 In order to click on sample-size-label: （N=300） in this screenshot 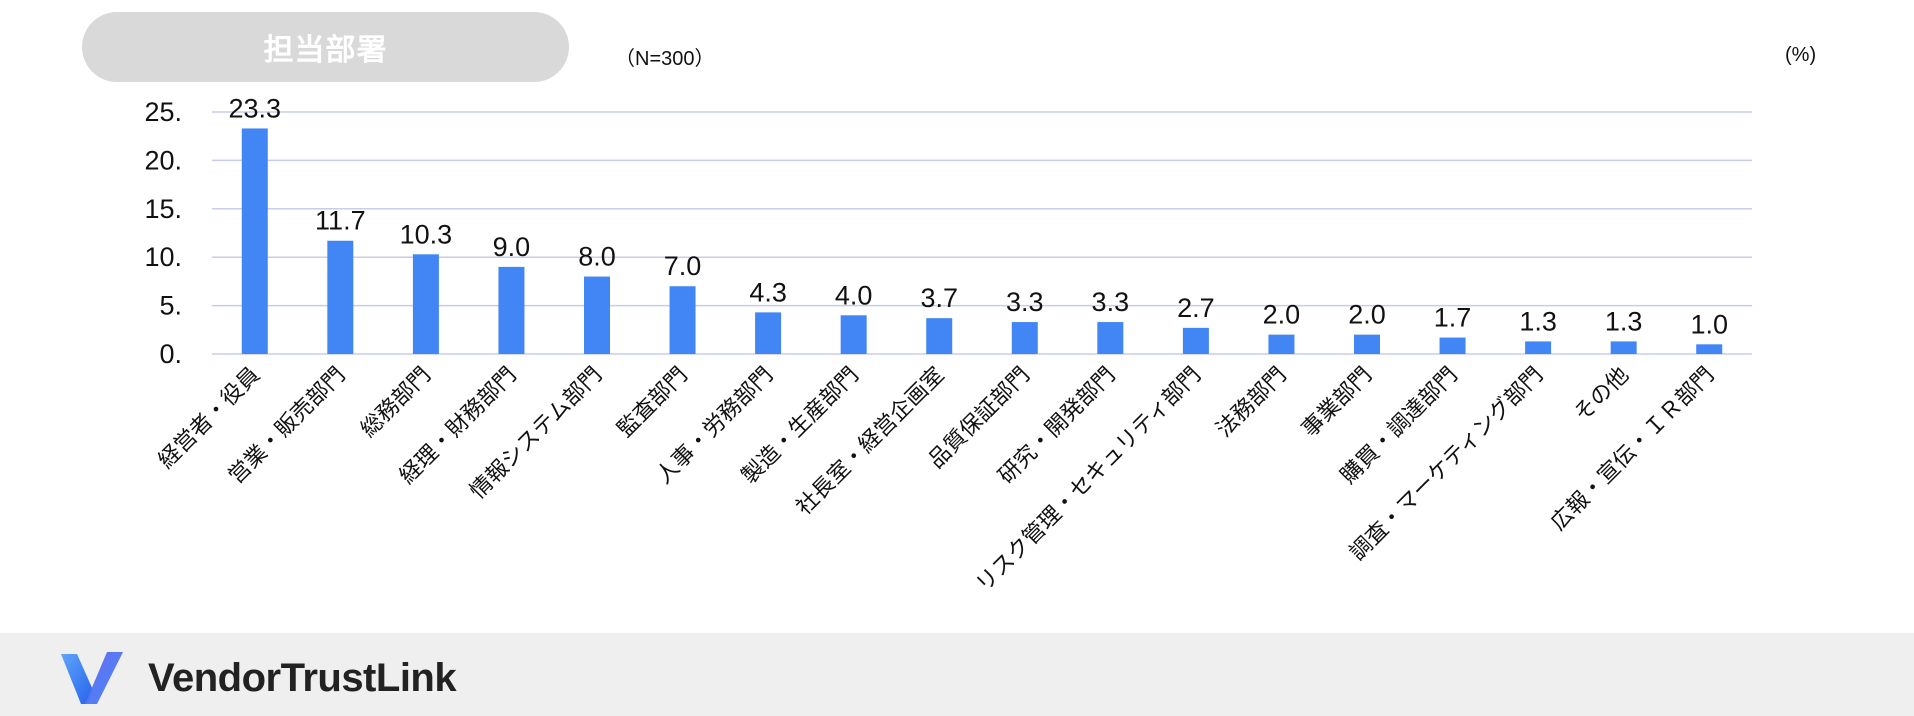, I will do `click(665, 59)`.